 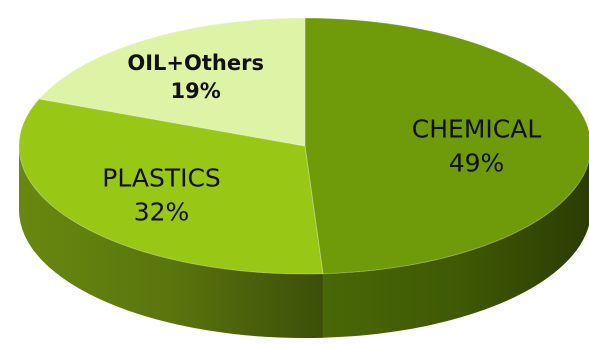 I want to click on slice-value-oil-others: 19%, so click(x=196, y=91).